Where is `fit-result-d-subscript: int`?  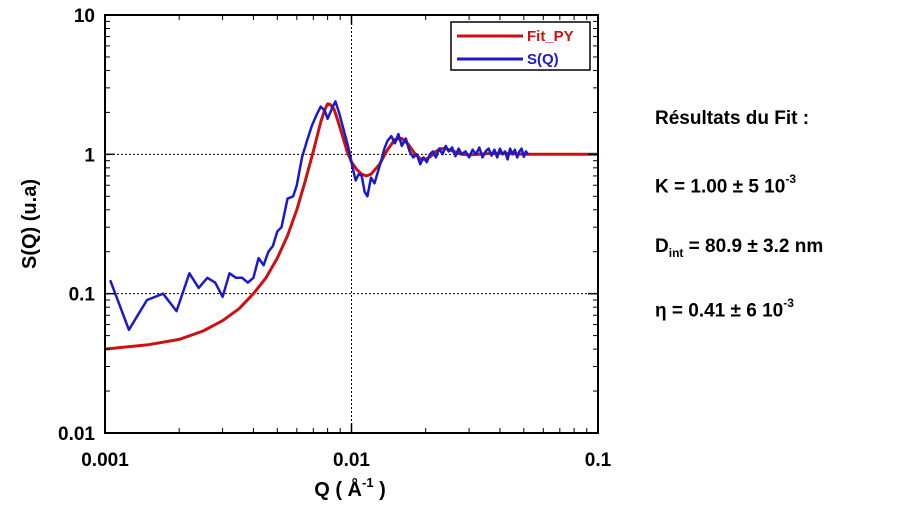
fit-result-d-subscript: int is located at coordinates (676, 252).